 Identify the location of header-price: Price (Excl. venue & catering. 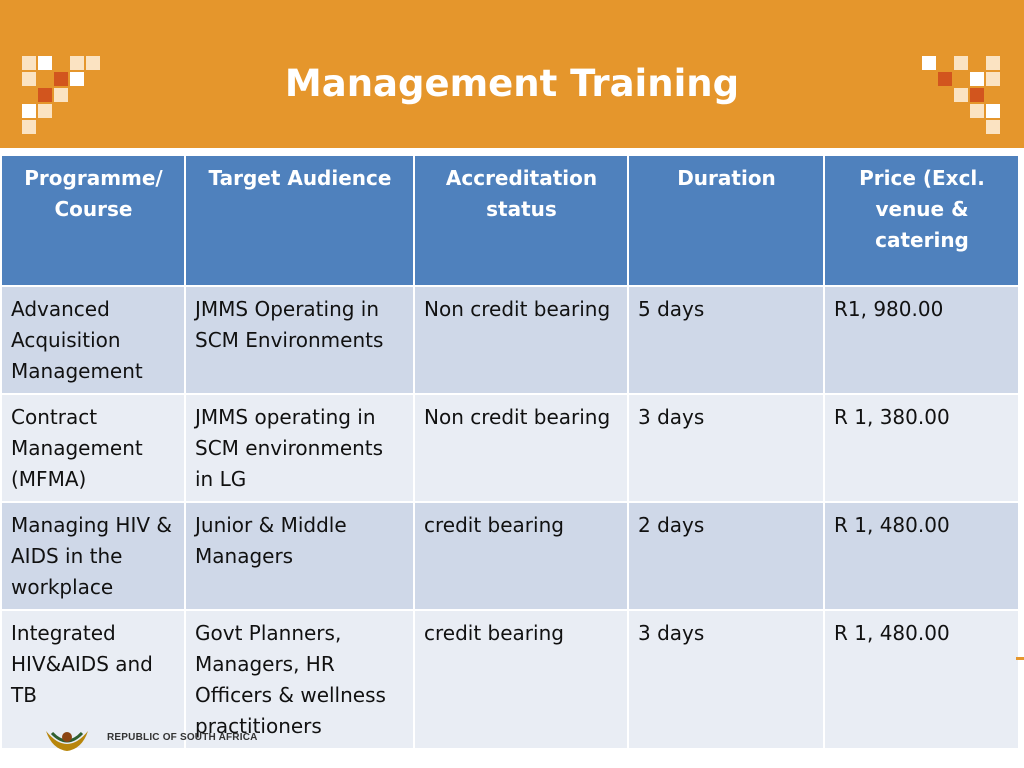
(921, 220).